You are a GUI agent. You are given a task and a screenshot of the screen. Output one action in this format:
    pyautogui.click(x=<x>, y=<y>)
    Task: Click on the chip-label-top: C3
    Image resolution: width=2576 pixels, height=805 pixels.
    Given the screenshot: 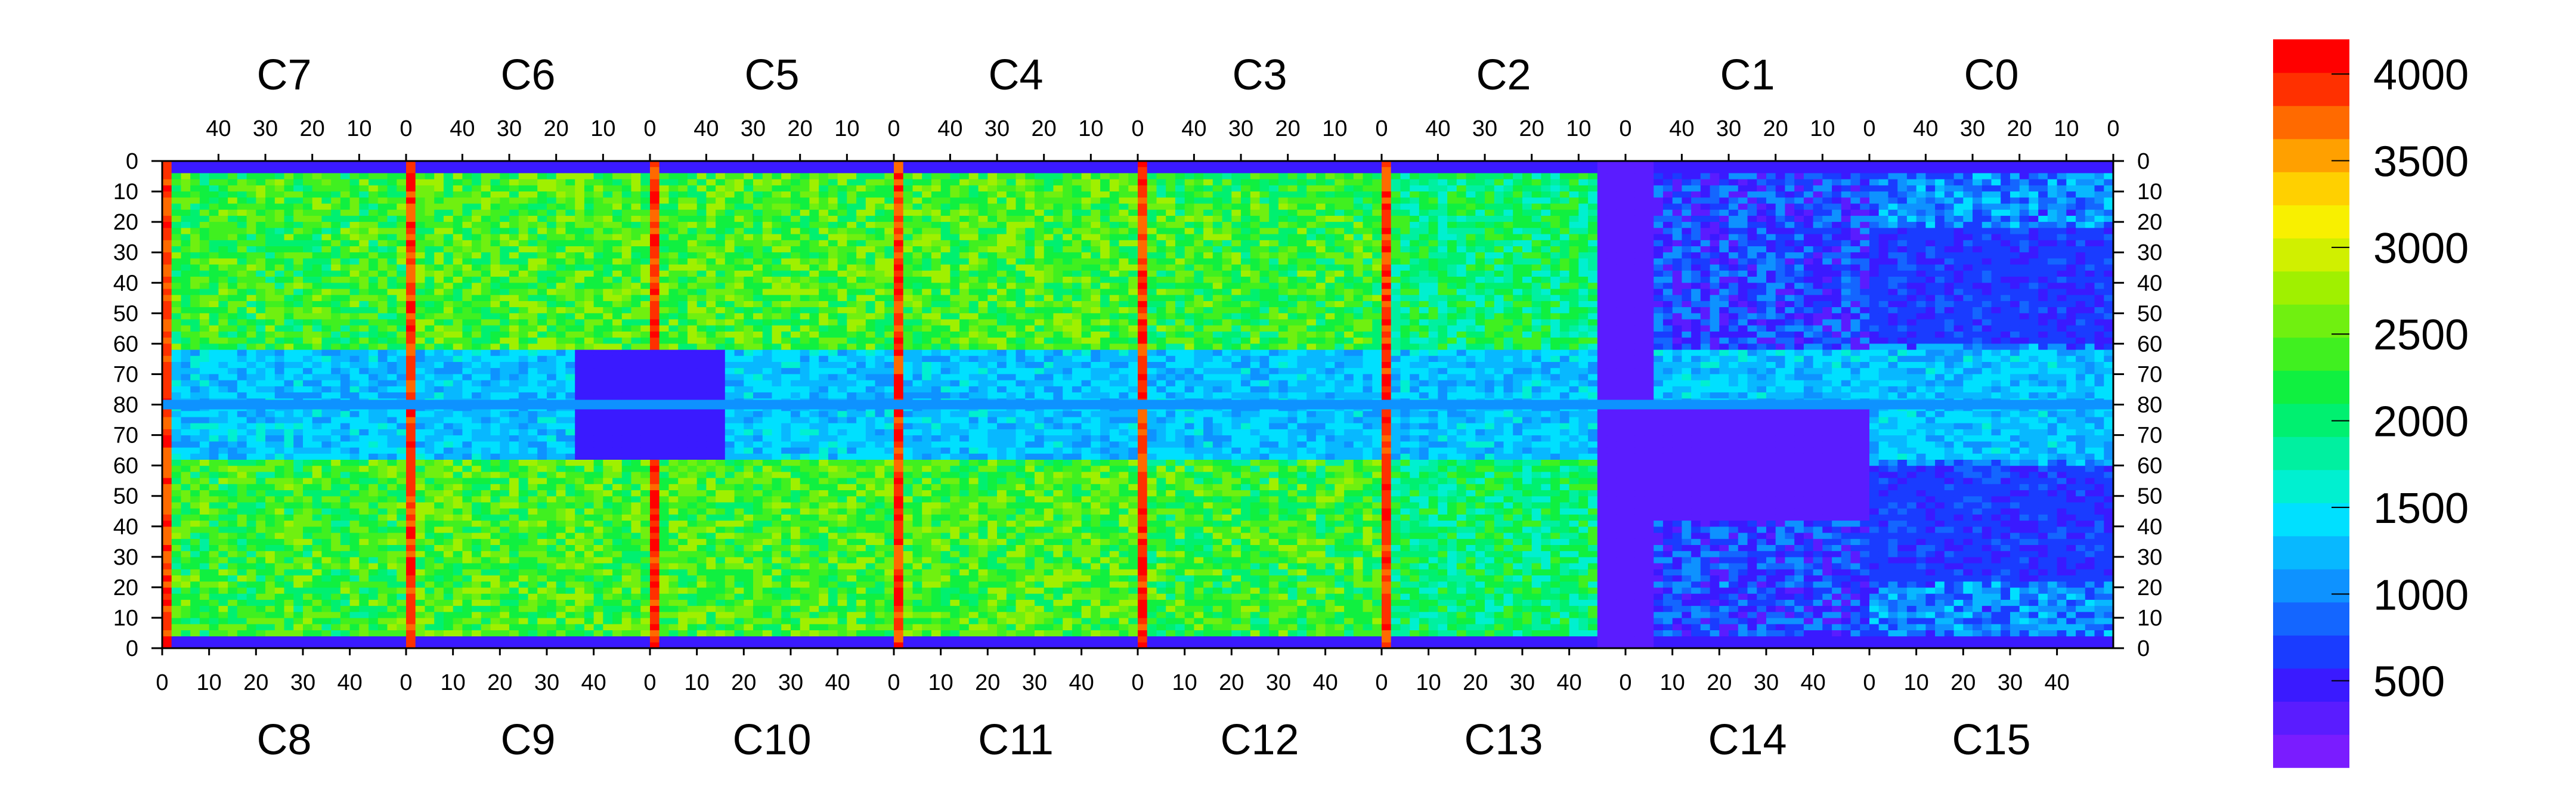 What is the action you would take?
    pyautogui.click(x=1260, y=75)
    